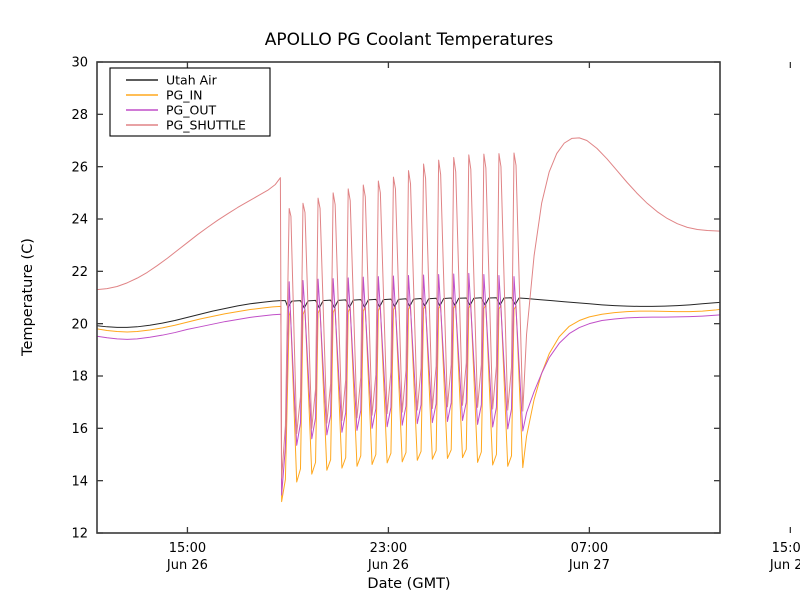  Describe the element at coordinates (388, 548) in the screenshot. I see `x-tick-label-time: 23:00` at that location.